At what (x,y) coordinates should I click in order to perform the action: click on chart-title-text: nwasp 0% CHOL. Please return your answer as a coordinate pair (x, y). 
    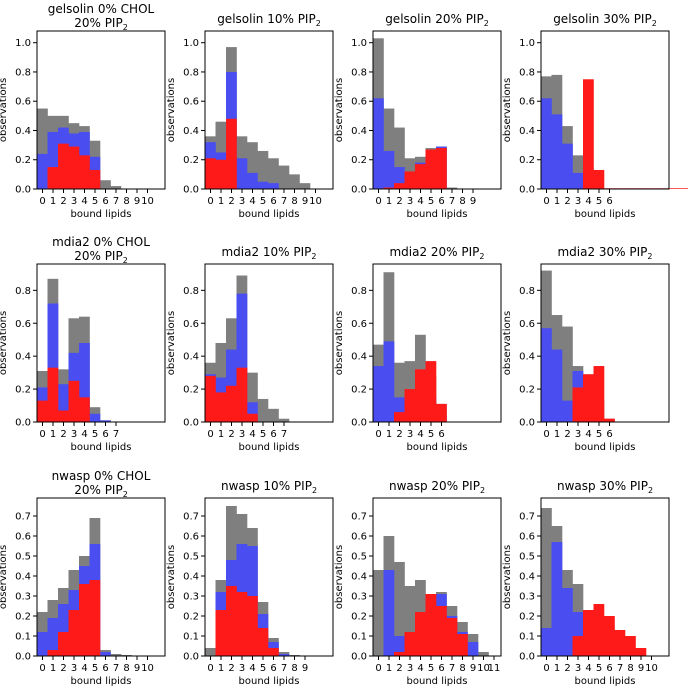
    Looking at the image, I should click on (101, 476).